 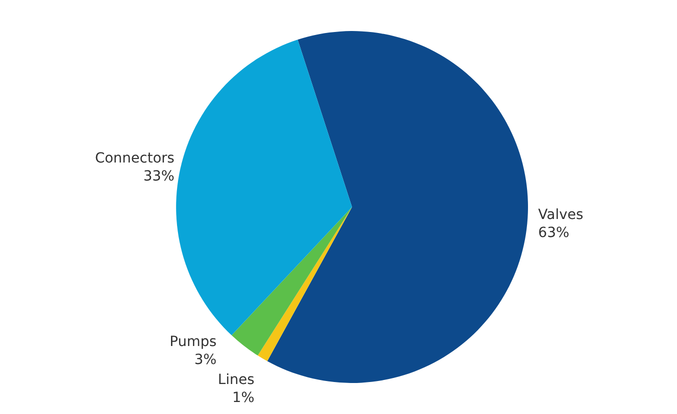 I want to click on slice-label: Pumps, so click(x=193, y=342).